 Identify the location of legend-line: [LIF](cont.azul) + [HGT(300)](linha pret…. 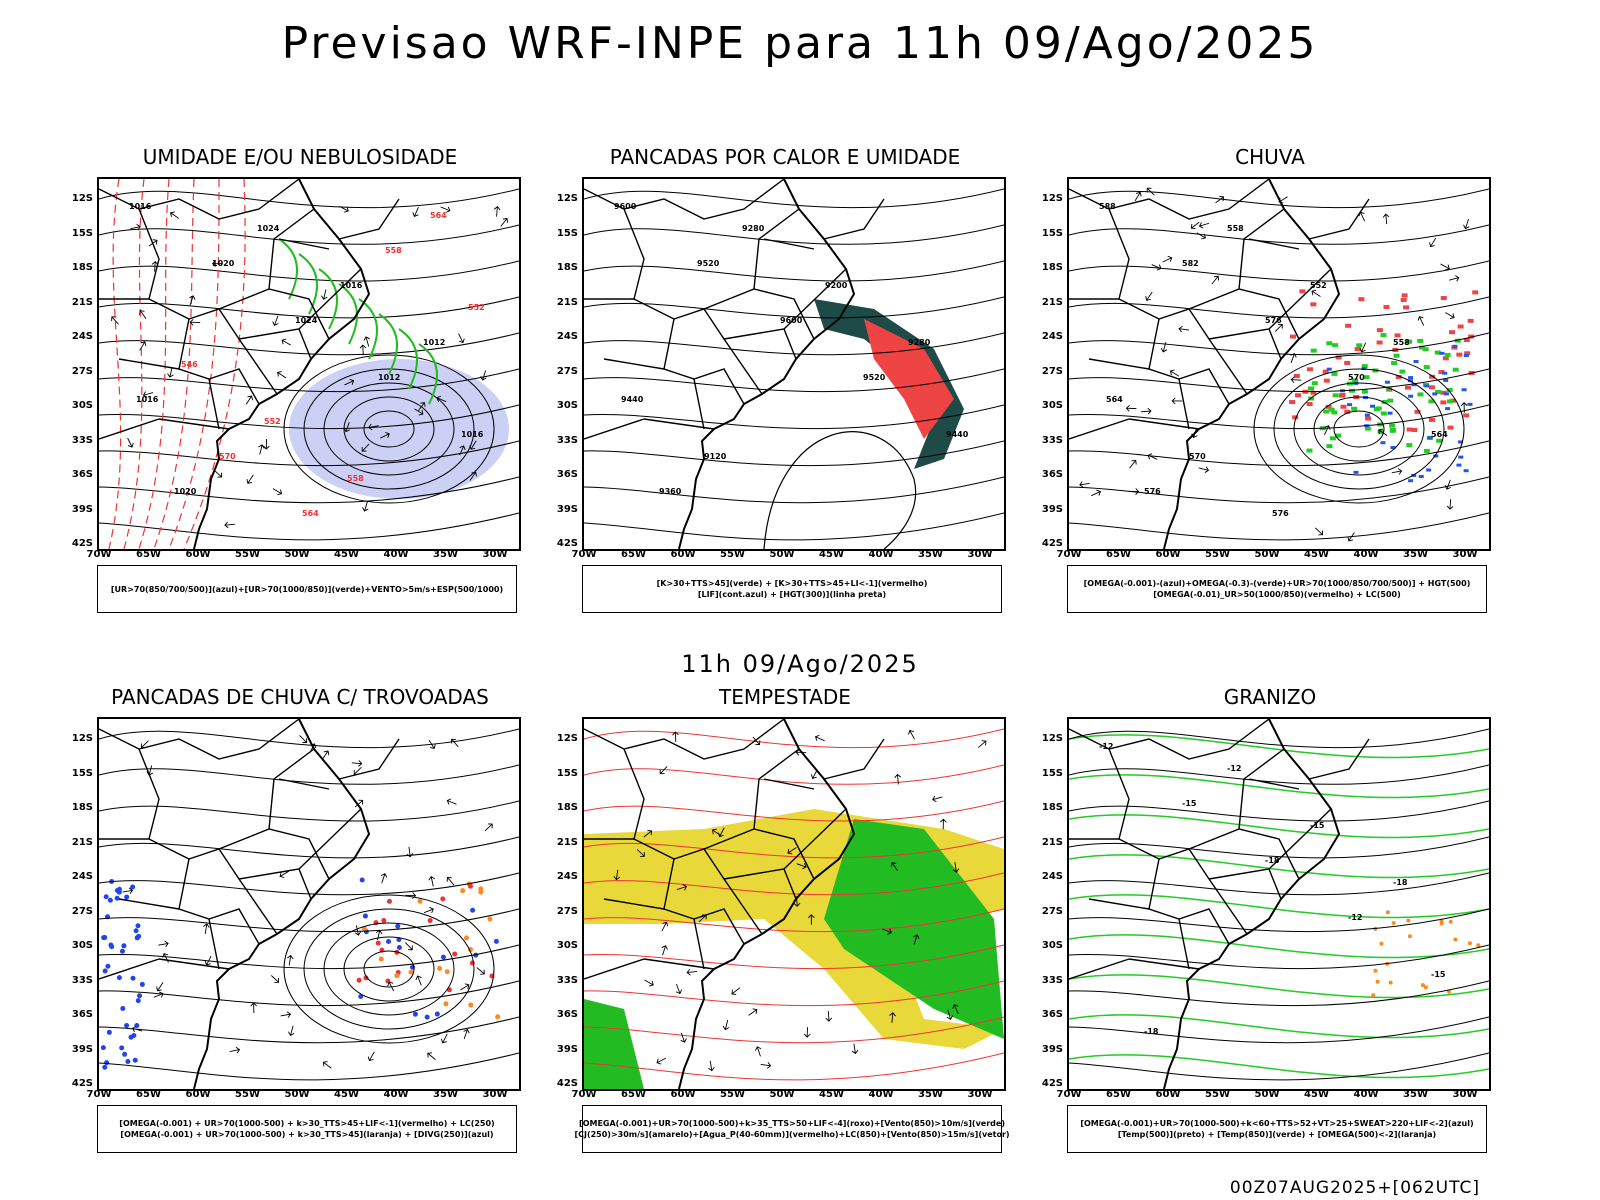
(792, 594).